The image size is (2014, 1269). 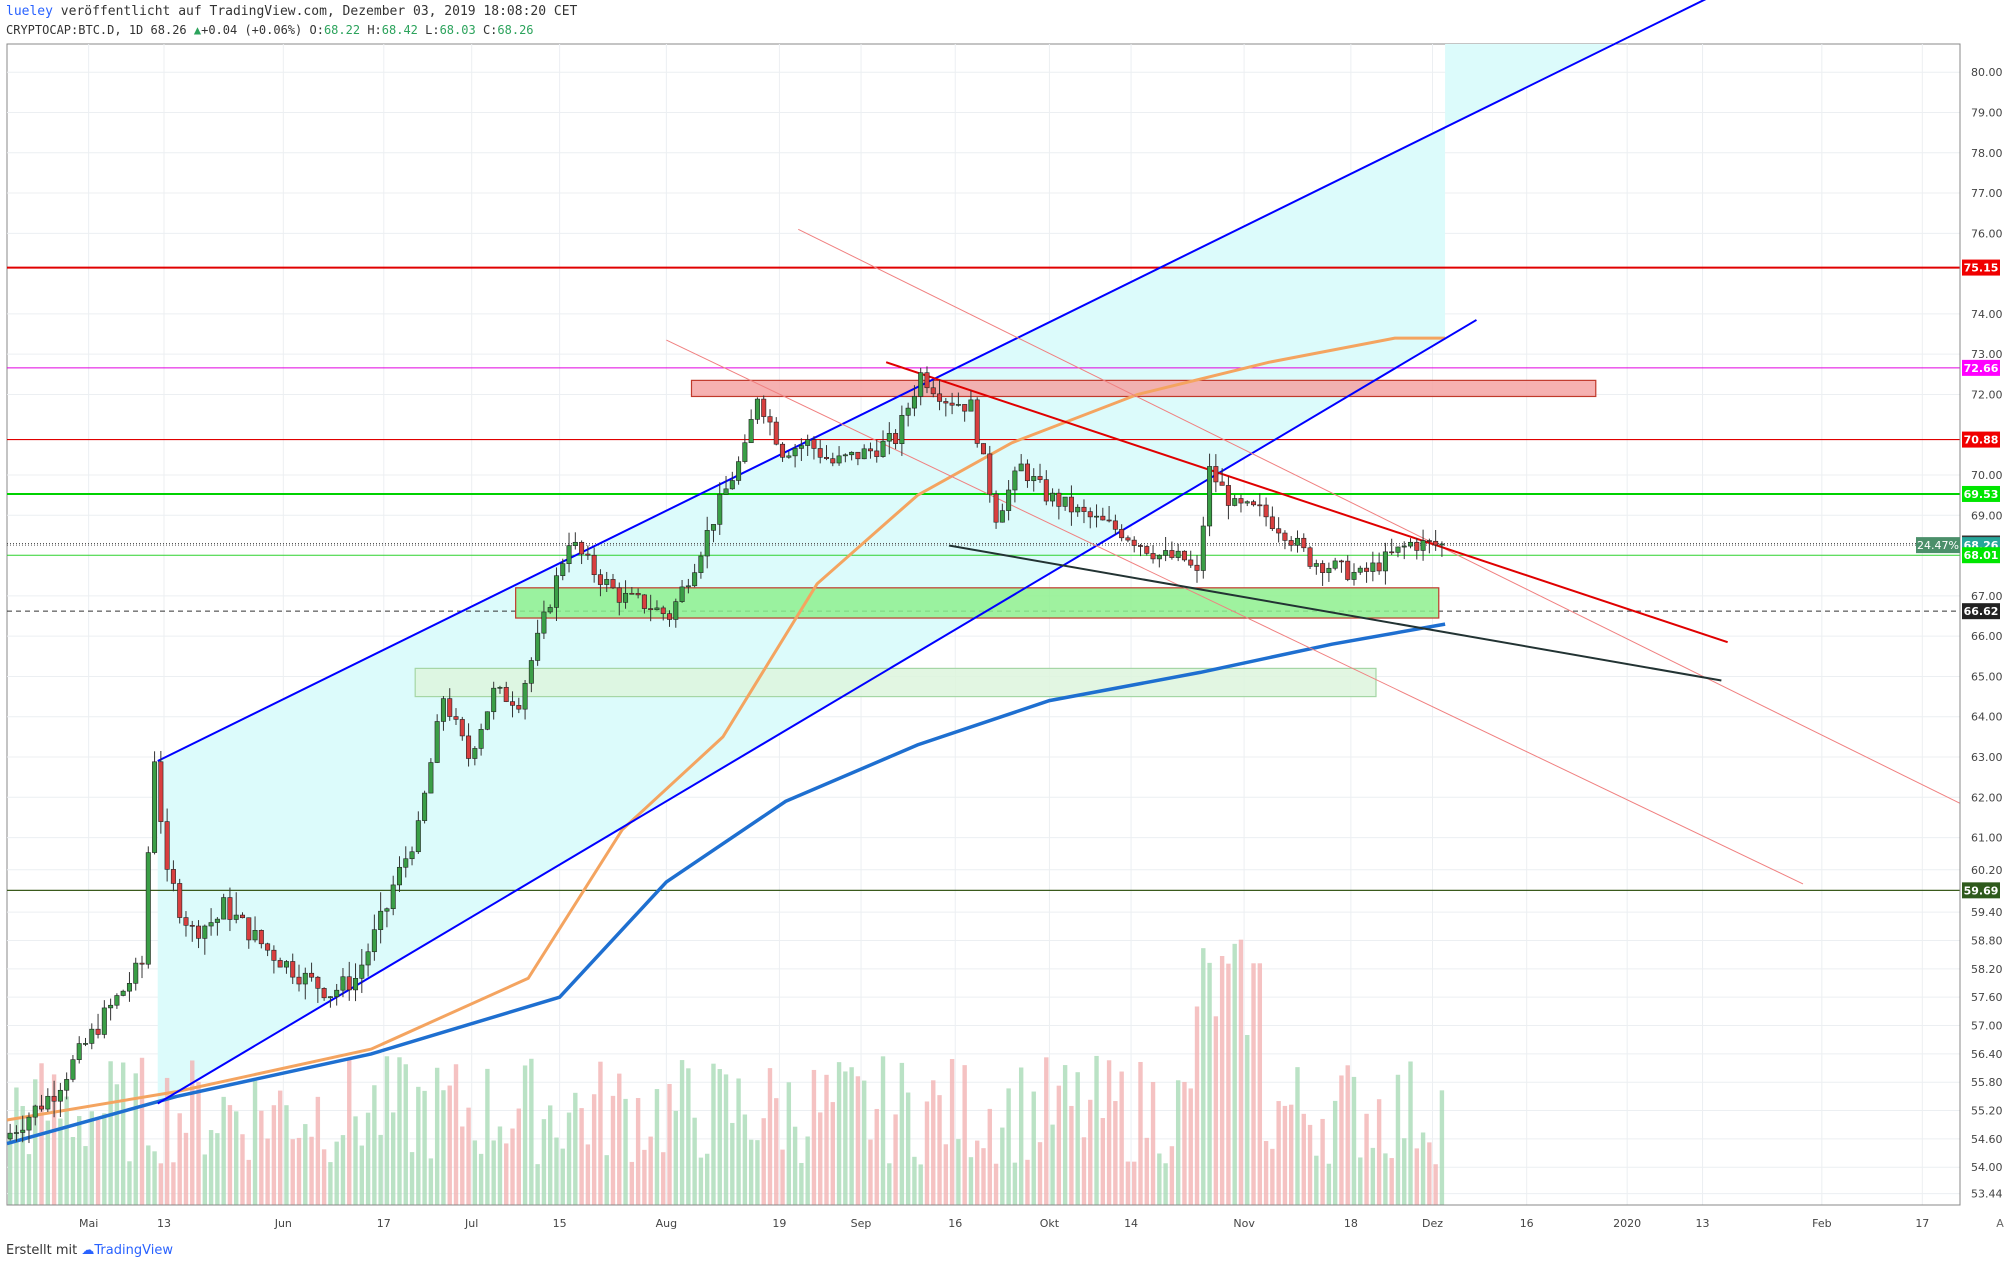 I want to click on tradingview-logo-icon: ☁, so click(x=88, y=1250).